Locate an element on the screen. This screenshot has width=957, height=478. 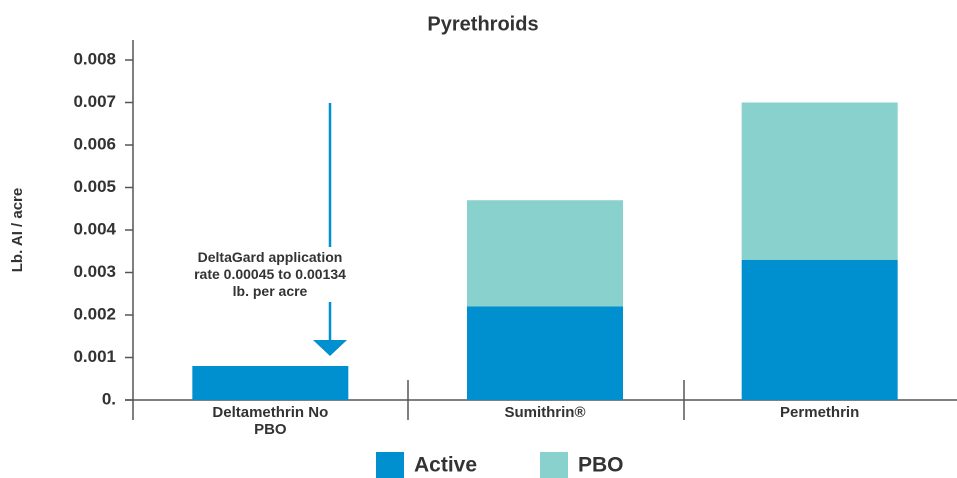
x-tick-label: Deltamethrin No PBO is located at coordinates (270, 421).